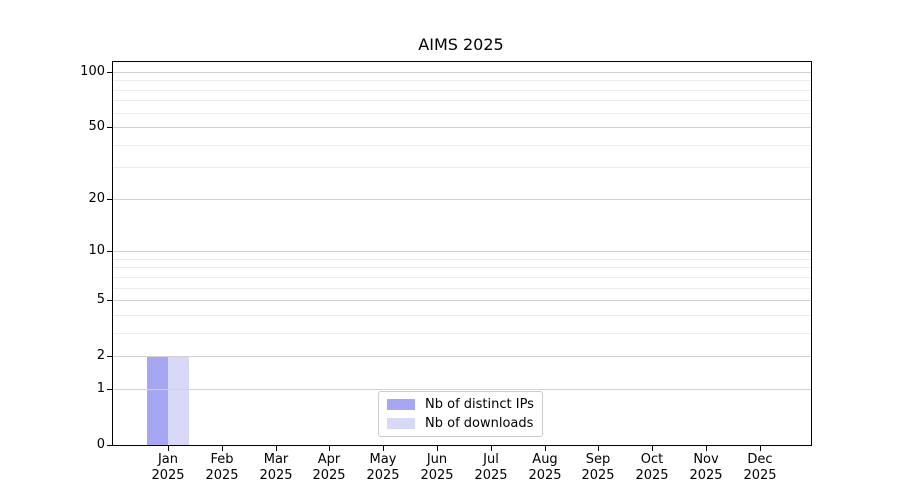 This screenshot has height=500, width=900. I want to click on legend-label-distinct-ips: Nb of distinct IPs, so click(479, 404).